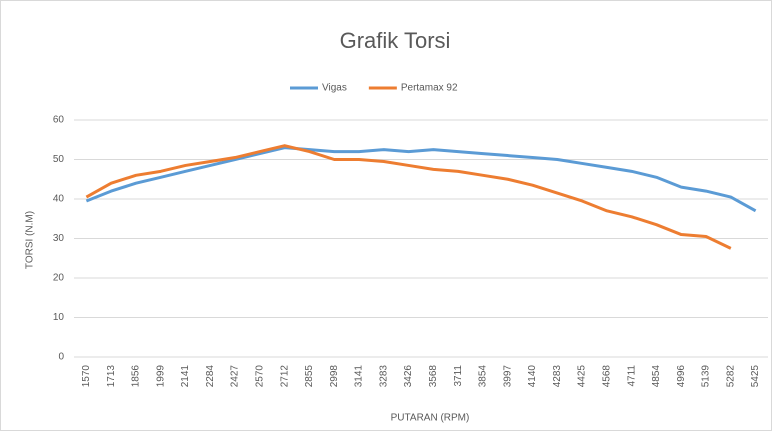 This screenshot has height=431, width=772. Describe the element at coordinates (730, 376) in the screenshot. I see `x-tick-label: 5282` at that location.